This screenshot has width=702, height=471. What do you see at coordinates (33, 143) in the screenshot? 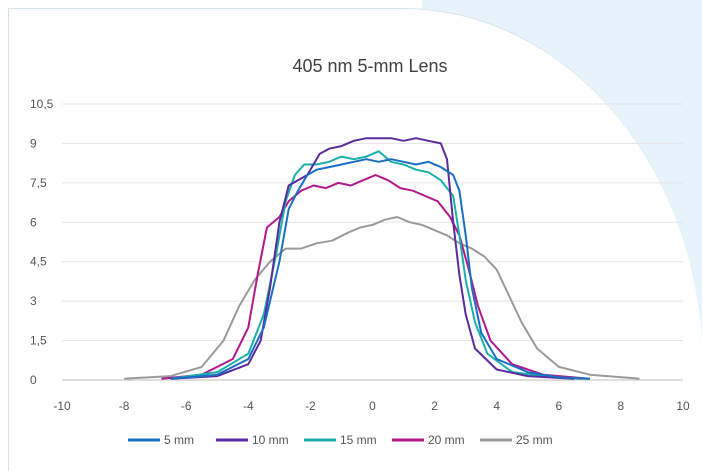
I see `y-tick-label: 9` at bounding box center [33, 143].